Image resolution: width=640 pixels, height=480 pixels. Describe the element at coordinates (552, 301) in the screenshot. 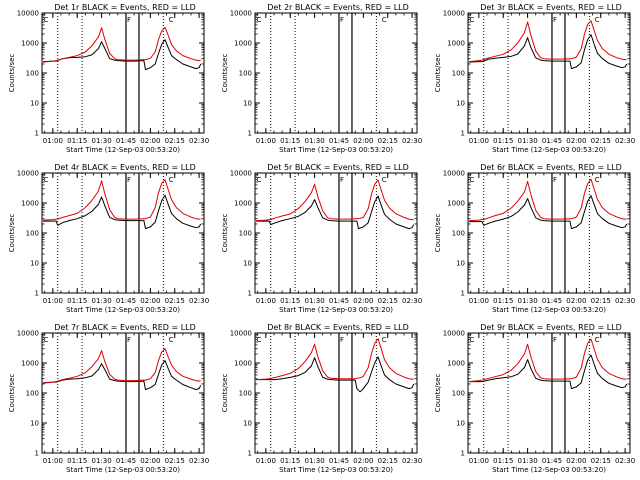

I see `panel-6-x-tick-label: 01:45` at that location.